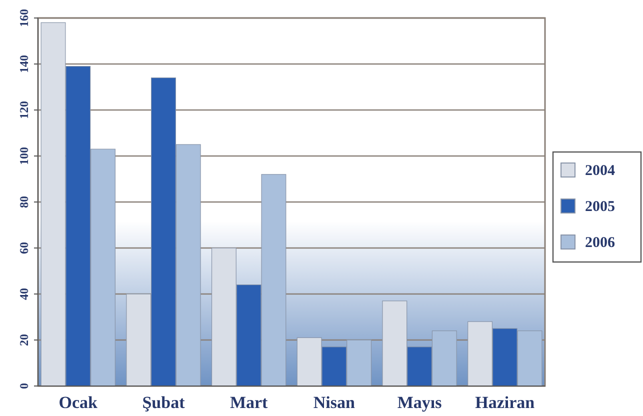  Describe the element at coordinates (249, 402) in the screenshot. I see `x-tick-label: Mart` at that location.